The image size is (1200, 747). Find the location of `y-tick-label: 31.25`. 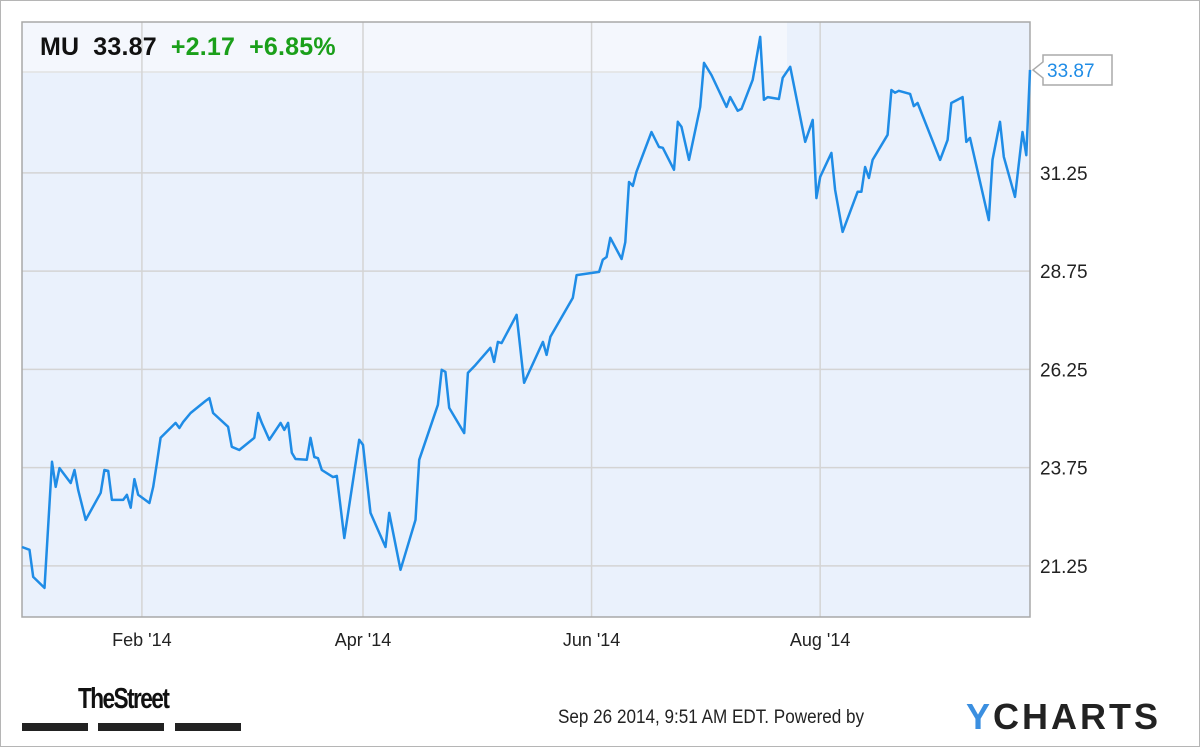

y-tick-label: 31.25 is located at coordinates (1064, 174).